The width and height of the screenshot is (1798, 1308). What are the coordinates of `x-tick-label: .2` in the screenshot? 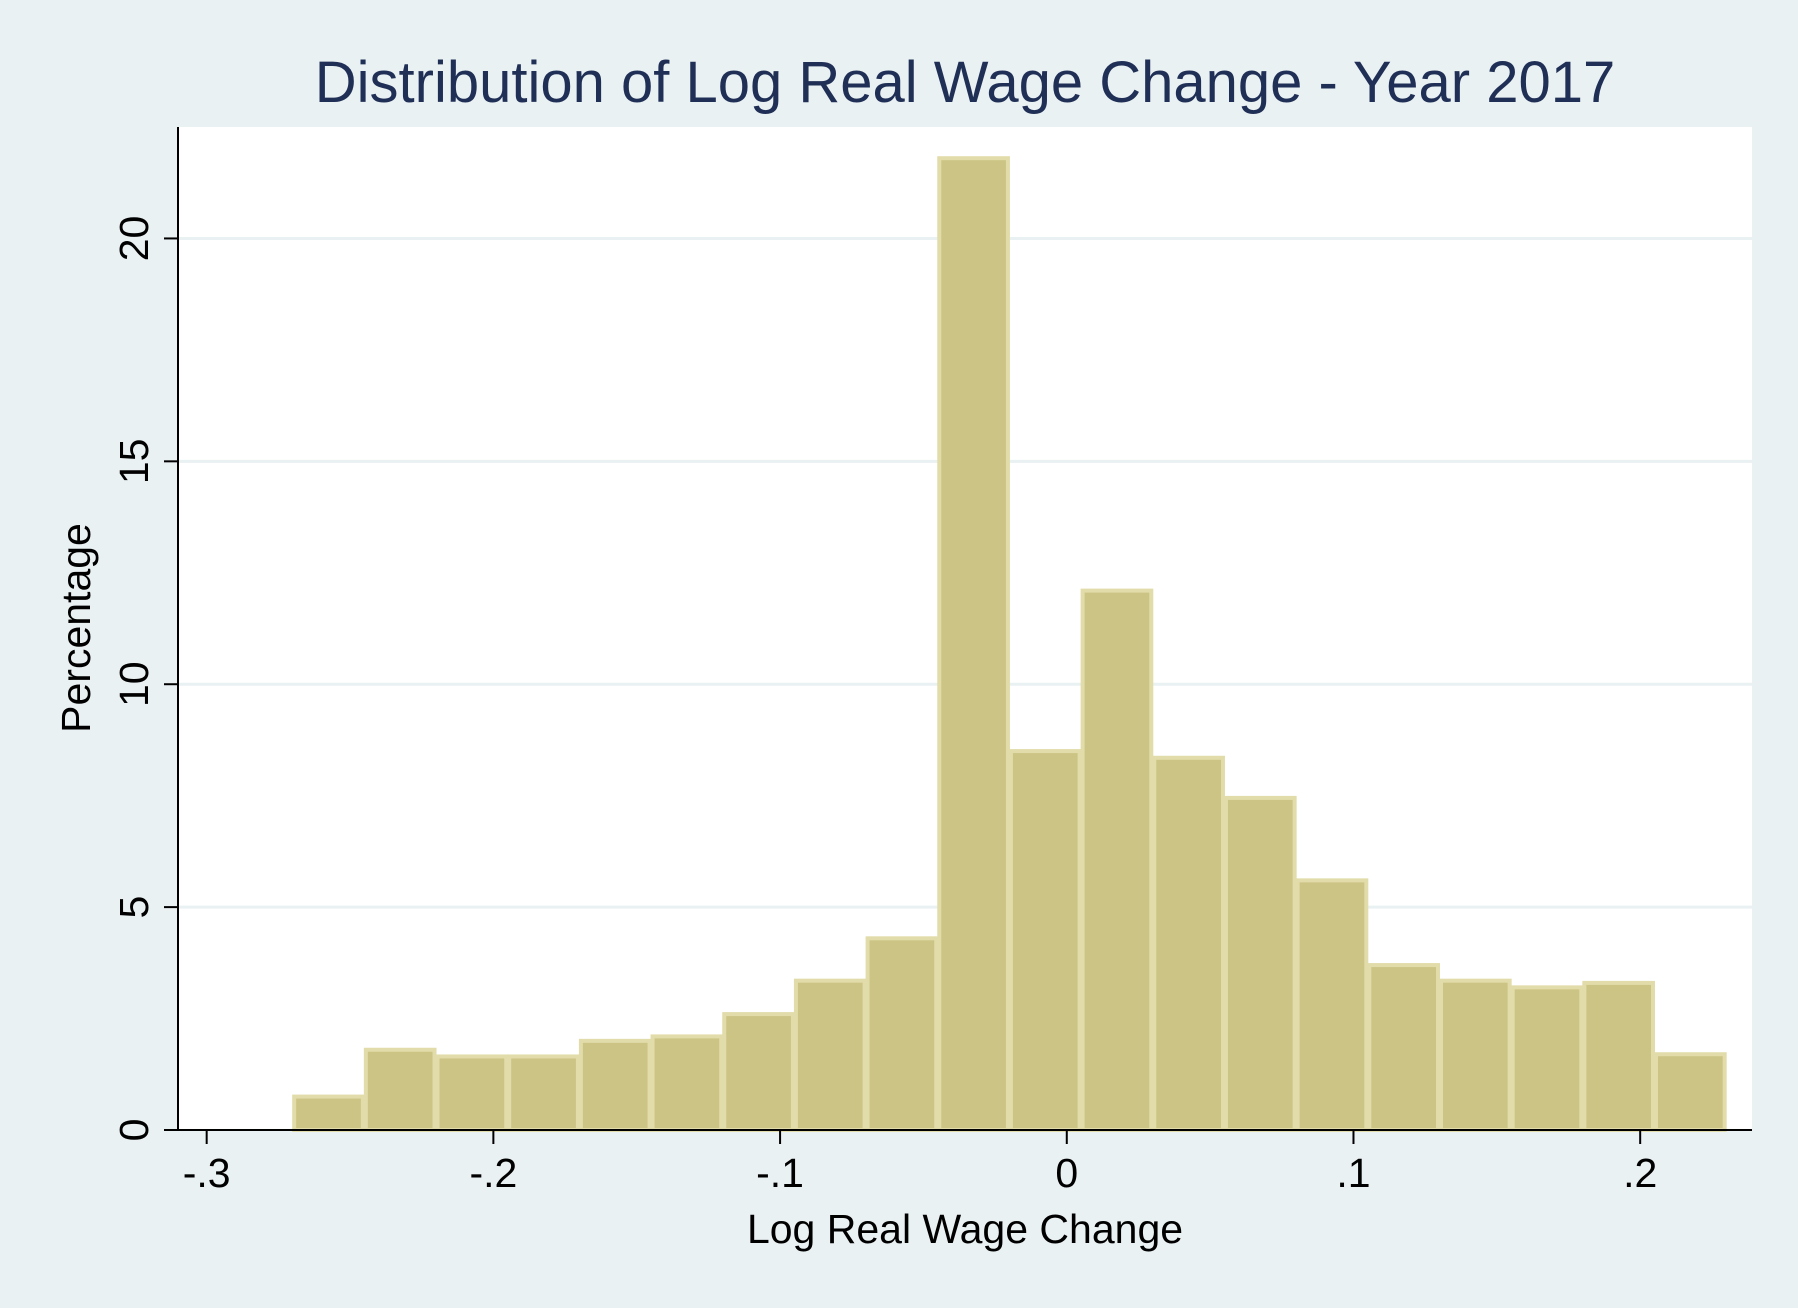 It's located at (1640, 1173).